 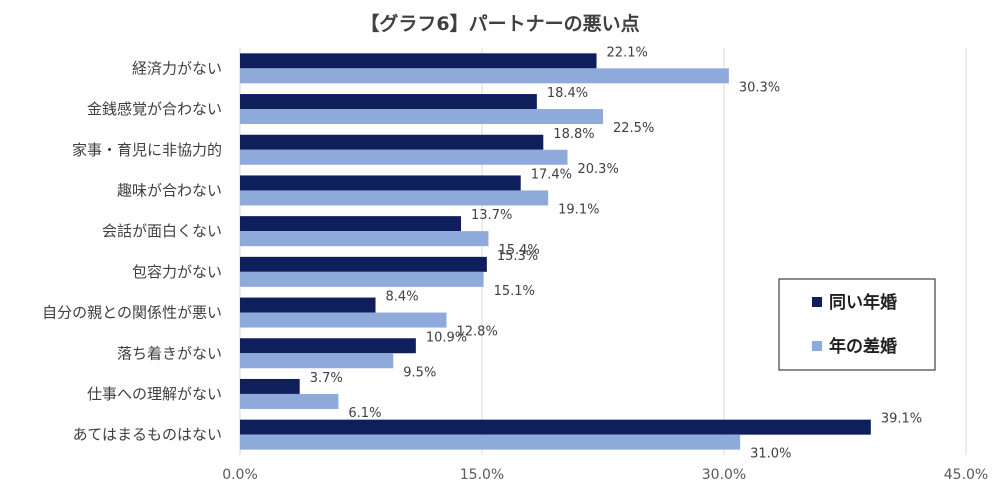 I want to click on category-label: 経済力がない, so click(x=177, y=68).